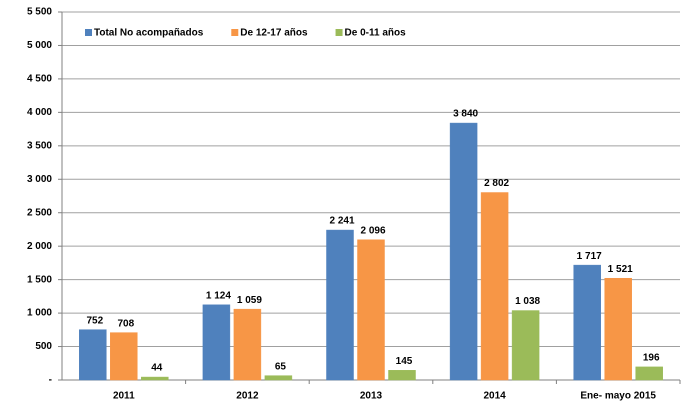 The height and width of the screenshot is (404, 687). Describe the element at coordinates (618, 396) in the screenshot. I see `x-tick-label: Ene- mayo 2015` at that location.